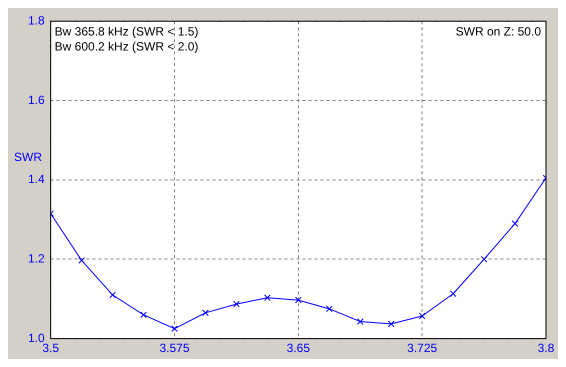 This screenshot has height=367, width=566. Describe the element at coordinates (499, 31) in the screenshot. I see `annotation: SWR on Z: 50.0` at that location.